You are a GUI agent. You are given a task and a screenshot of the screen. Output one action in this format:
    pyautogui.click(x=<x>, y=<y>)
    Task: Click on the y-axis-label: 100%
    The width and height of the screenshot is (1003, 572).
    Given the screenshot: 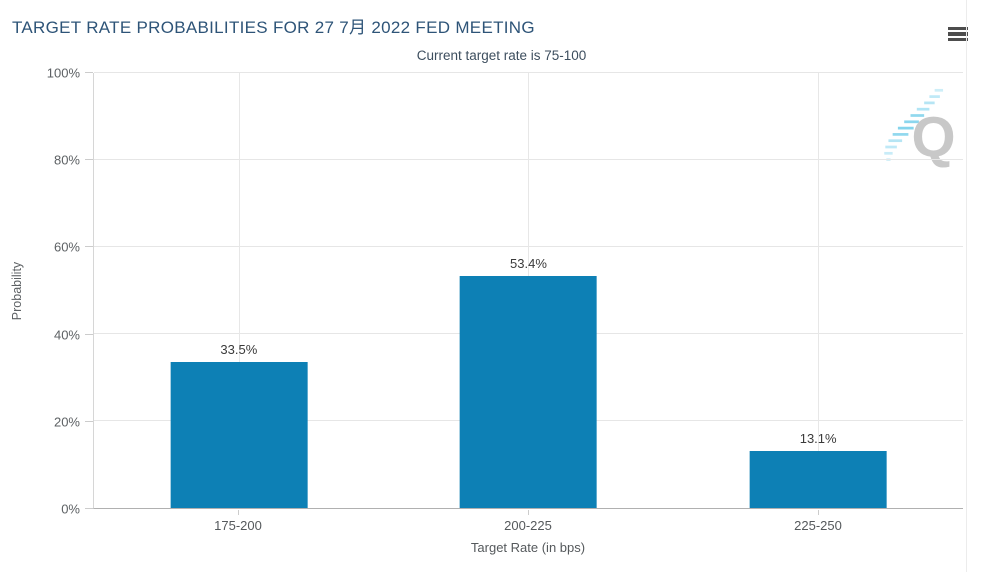 What is the action you would take?
    pyautogui.click(x=63, y=73)
    